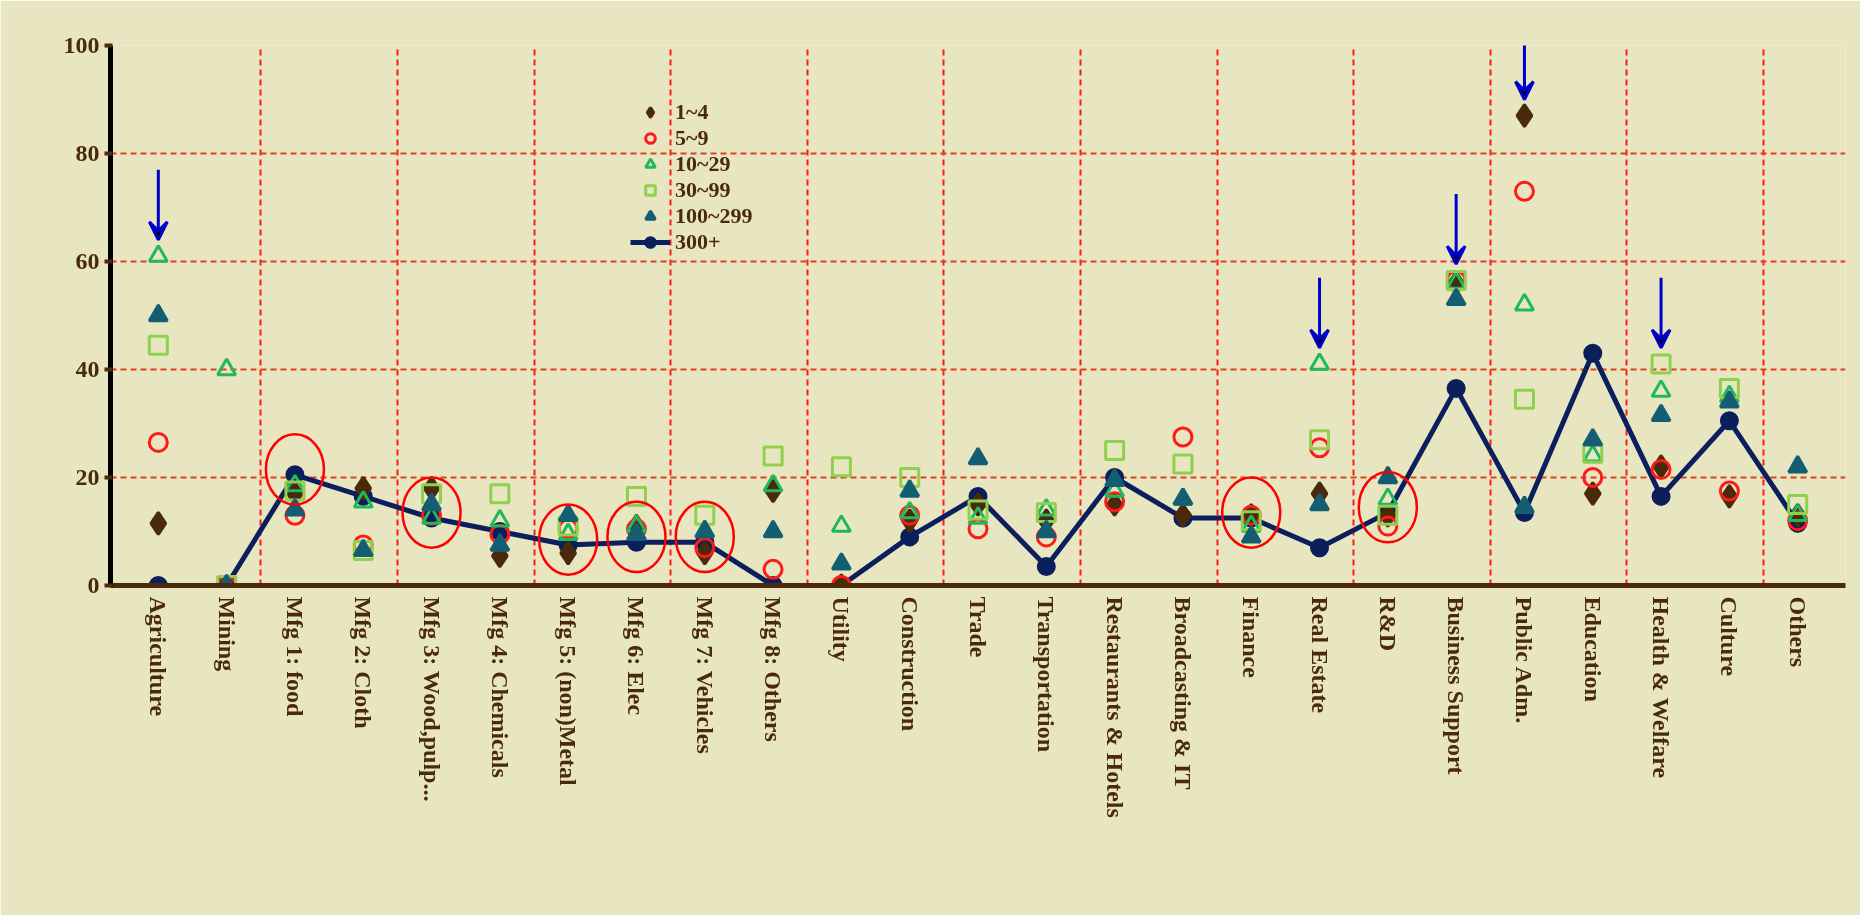 The width and height of the screenshot is (1865, 920). What do you see at coordinates (1114, 707) in the screenshot?
I see `x-tick-label: Restaurants & Hotels` at bounding box center [1114, 707].